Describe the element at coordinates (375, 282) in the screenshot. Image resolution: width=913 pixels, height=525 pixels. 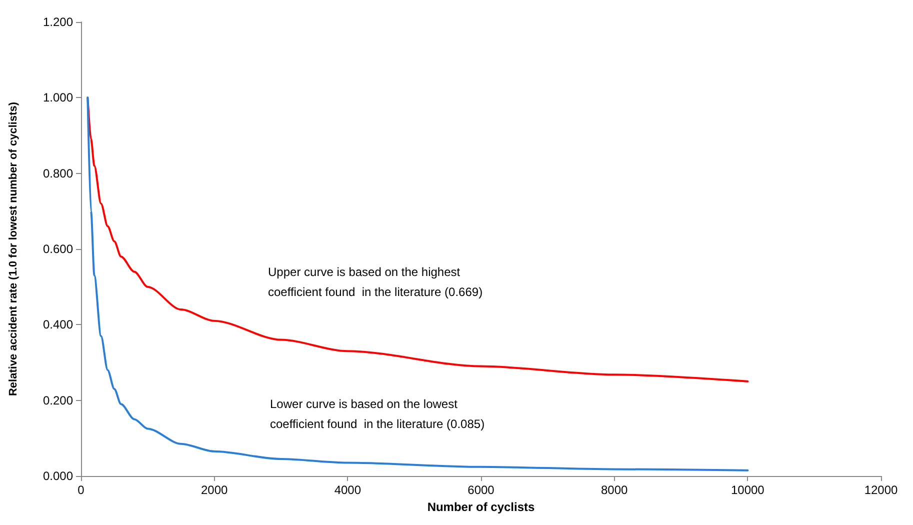
I see `annotation: Upper curve is based on the highest coefficient found in the literature (0.669)` at that location.